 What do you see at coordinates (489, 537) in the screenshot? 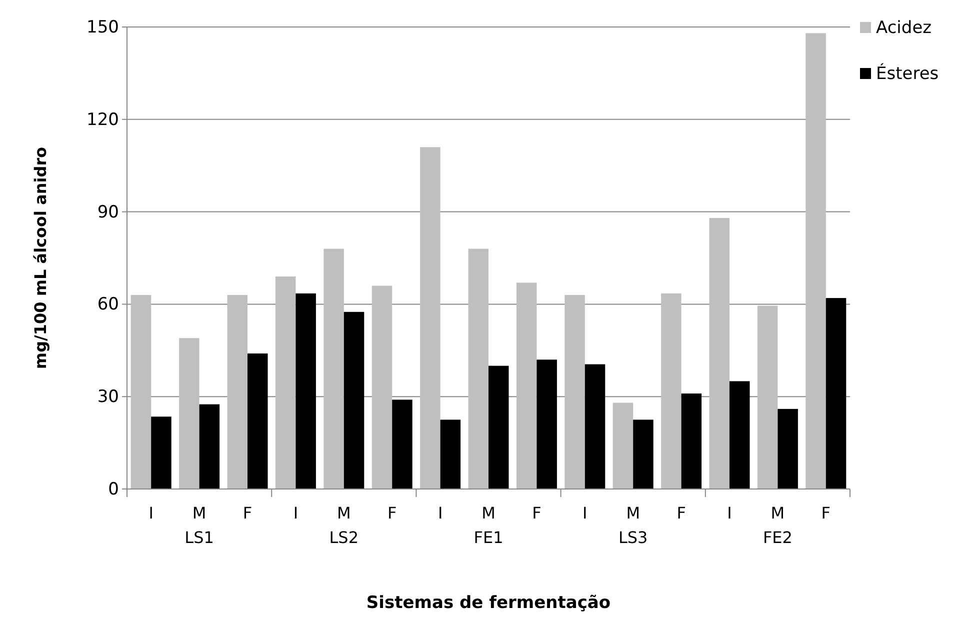
I see `text: FE1` at bounding box center [489, 537].